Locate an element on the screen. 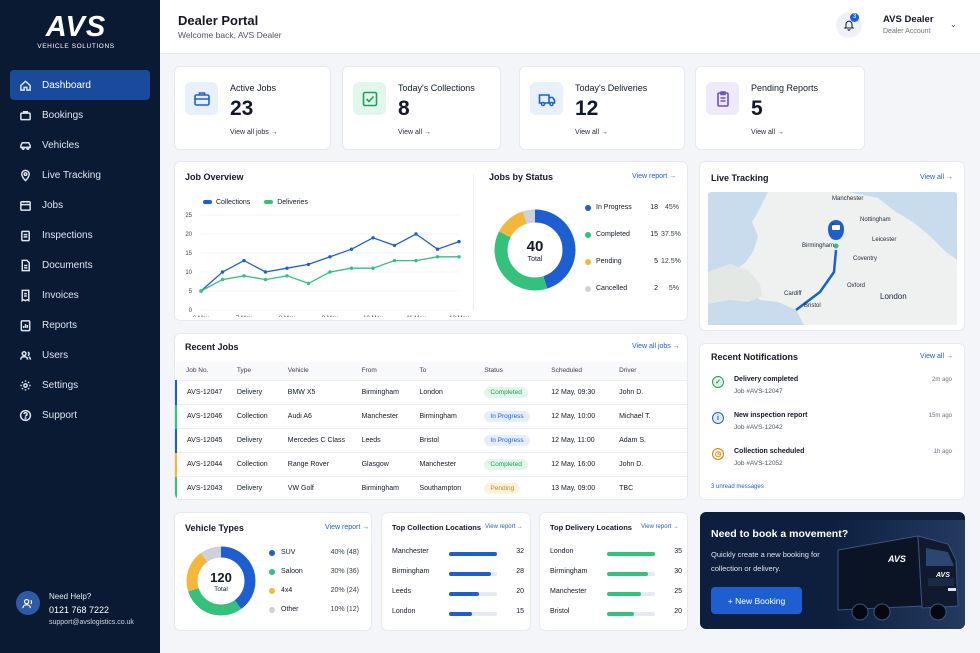 This screenshot has height=653, width=980. donut-slice-cancelled is located at coordinates (535, 250).